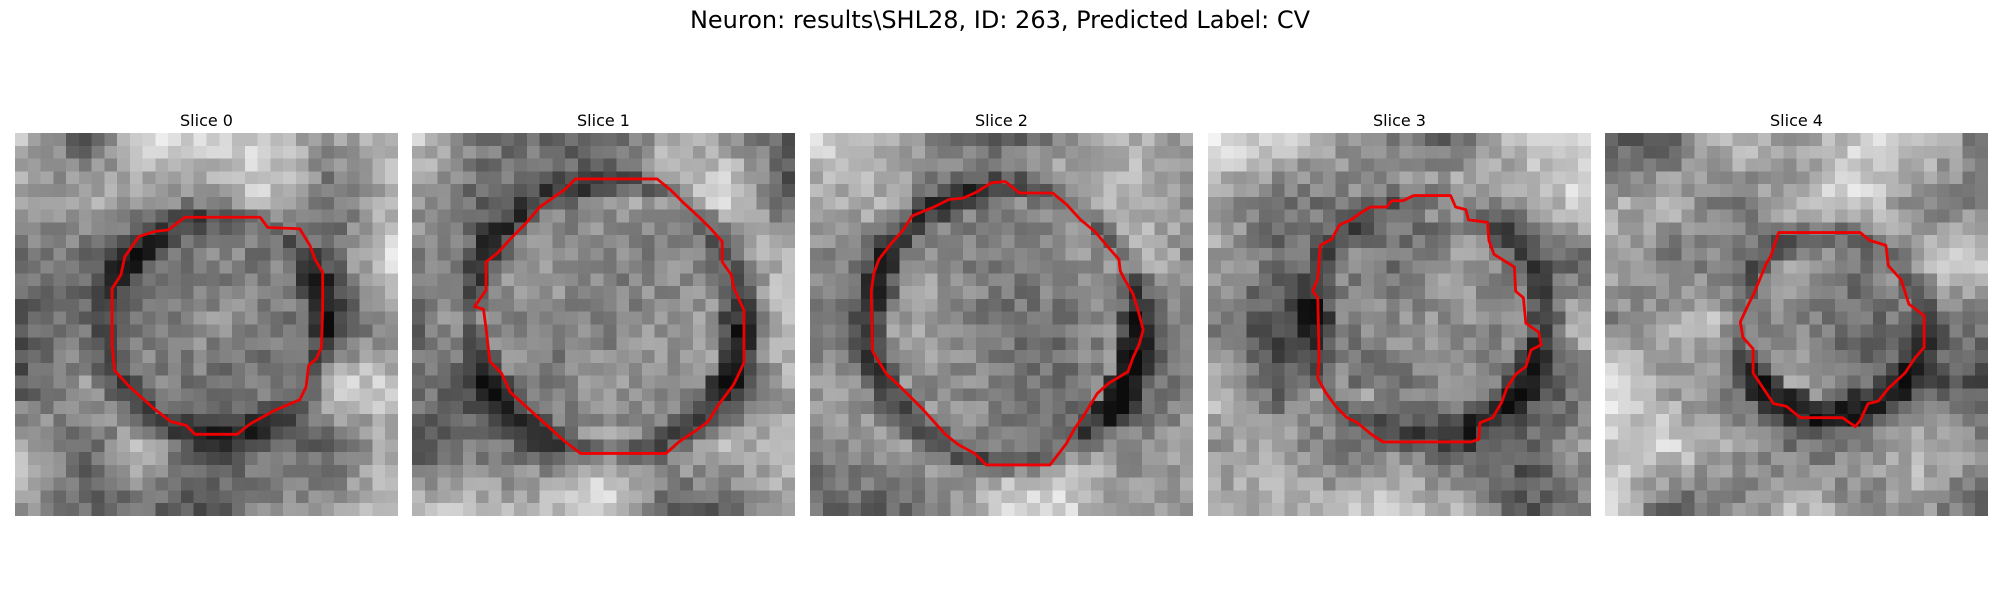 The image size is (2000, 600). What do you see at coordinates (206, 120) in the screenshot?
I see `slice-title: Slice 0` at bounding box center [206, 120].